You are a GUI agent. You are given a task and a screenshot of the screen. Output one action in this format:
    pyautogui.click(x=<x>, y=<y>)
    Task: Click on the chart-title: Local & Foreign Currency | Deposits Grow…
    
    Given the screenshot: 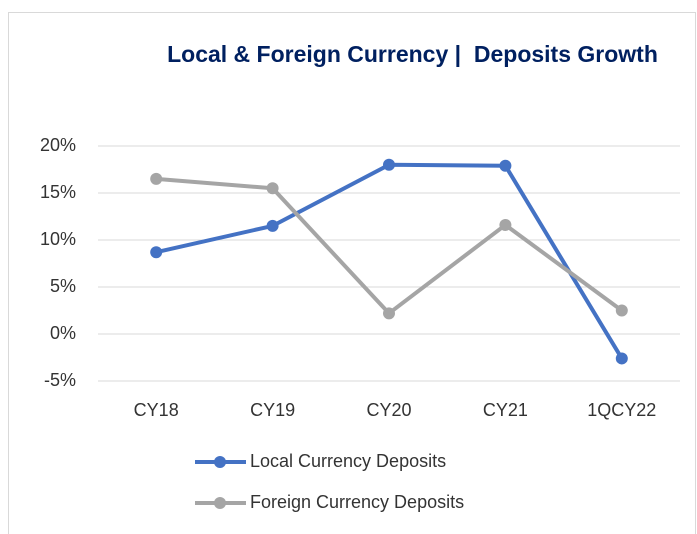 What is the action you would take?
    pyautogui.click(x=412, y=54)
    